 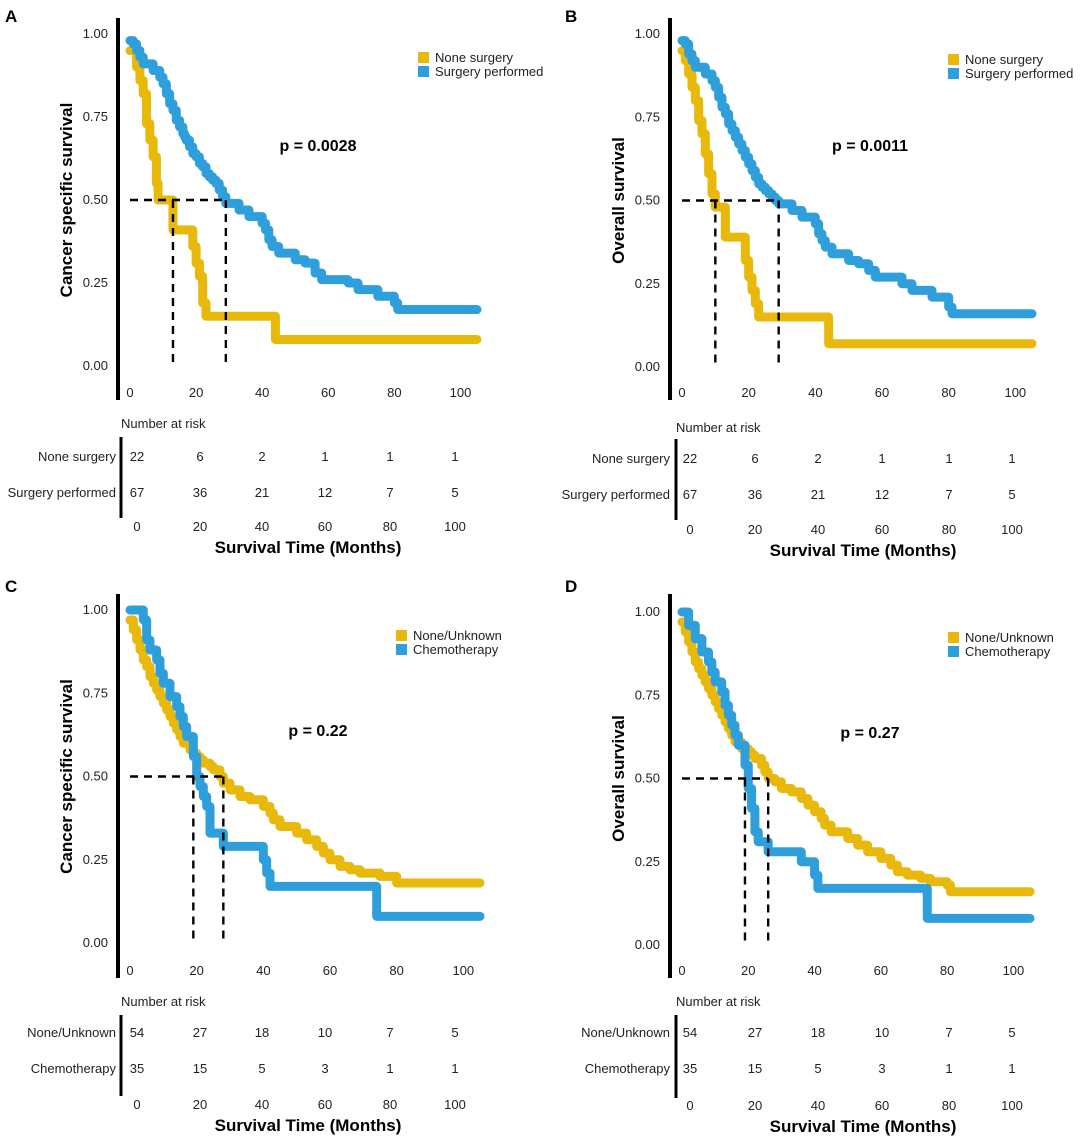 I want to click on risk-count: 6, so click(x=754, y=458).